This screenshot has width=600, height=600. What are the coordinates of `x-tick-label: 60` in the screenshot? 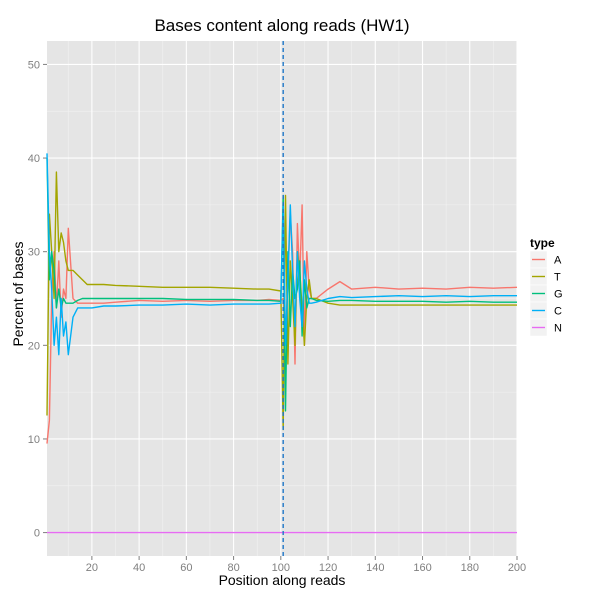 It's located at (186, 568).